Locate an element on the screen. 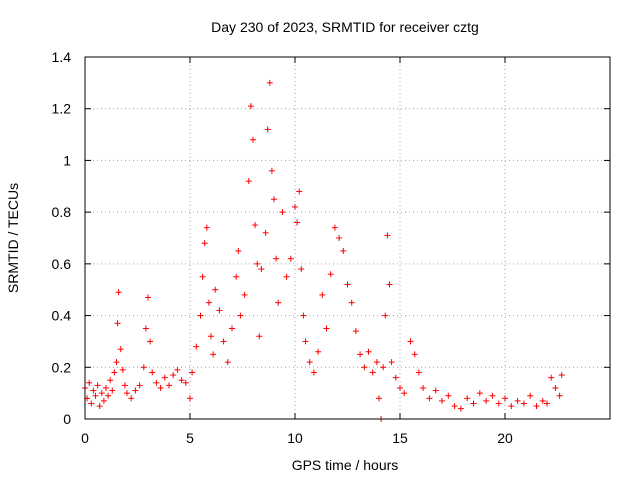  y-tick-label: 1.2 is located at coordinates (62, 109).